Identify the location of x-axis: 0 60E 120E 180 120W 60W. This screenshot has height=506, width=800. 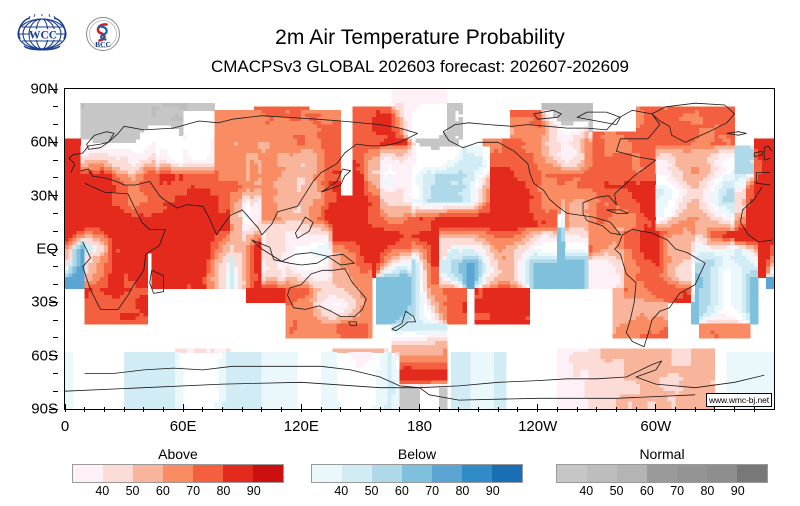
(418, 422).